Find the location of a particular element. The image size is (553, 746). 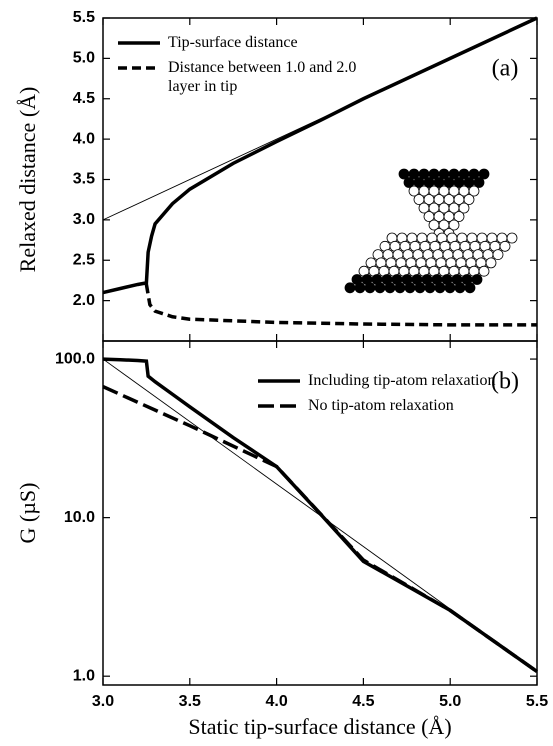

y-tick-label: 10.0 is located at coordinates (79, 517).